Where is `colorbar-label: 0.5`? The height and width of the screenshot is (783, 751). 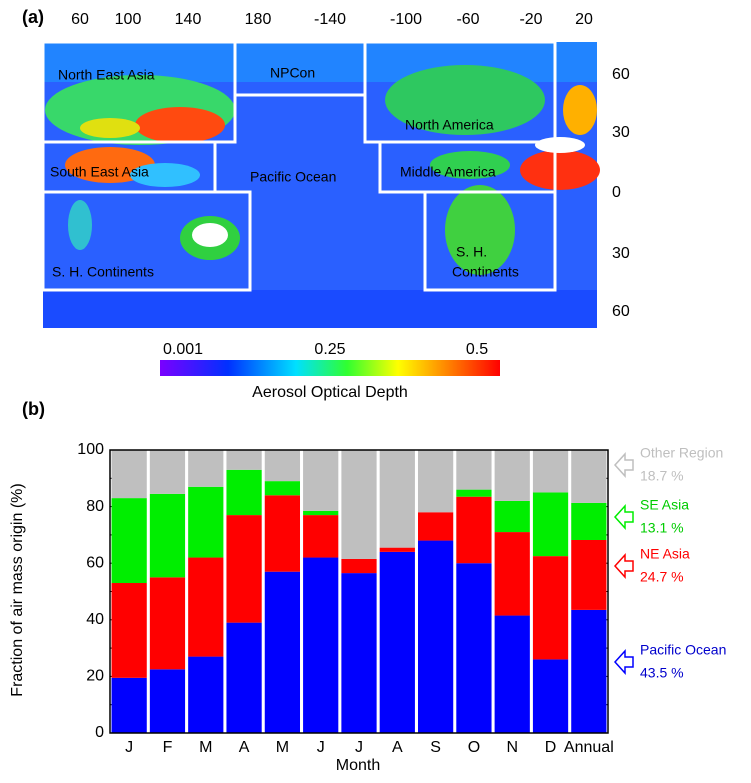 colorbar-label: 0.5 is located at coordinates (477, 349).